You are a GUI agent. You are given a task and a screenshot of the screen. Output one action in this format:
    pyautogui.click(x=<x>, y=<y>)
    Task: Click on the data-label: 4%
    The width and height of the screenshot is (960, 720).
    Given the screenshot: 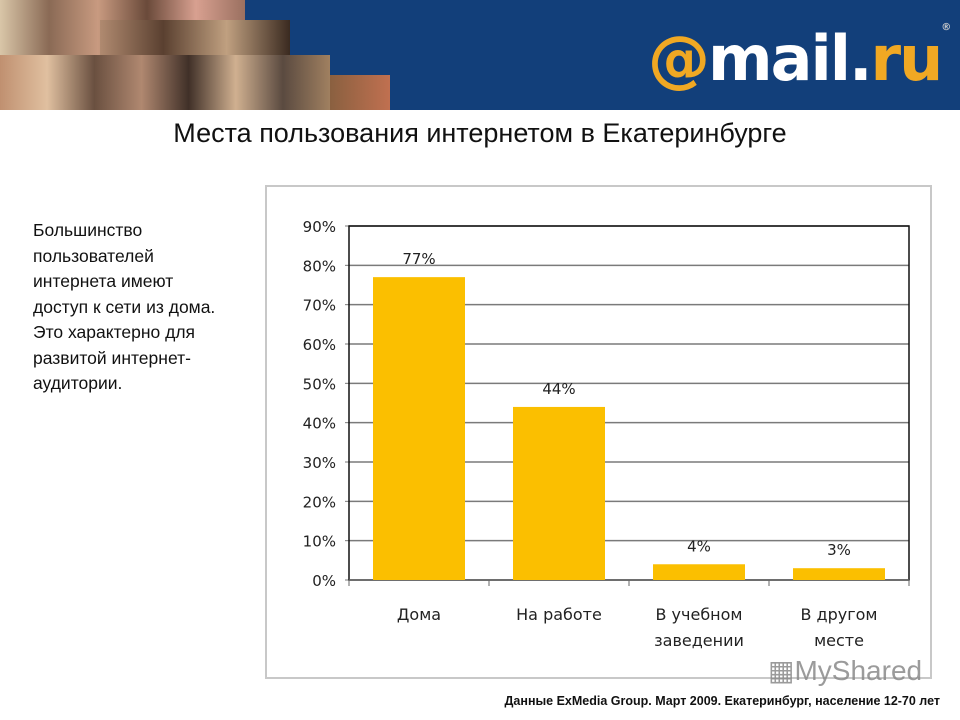 What is the action you would take?
    pyautogui.click(x=699, y=546)
    